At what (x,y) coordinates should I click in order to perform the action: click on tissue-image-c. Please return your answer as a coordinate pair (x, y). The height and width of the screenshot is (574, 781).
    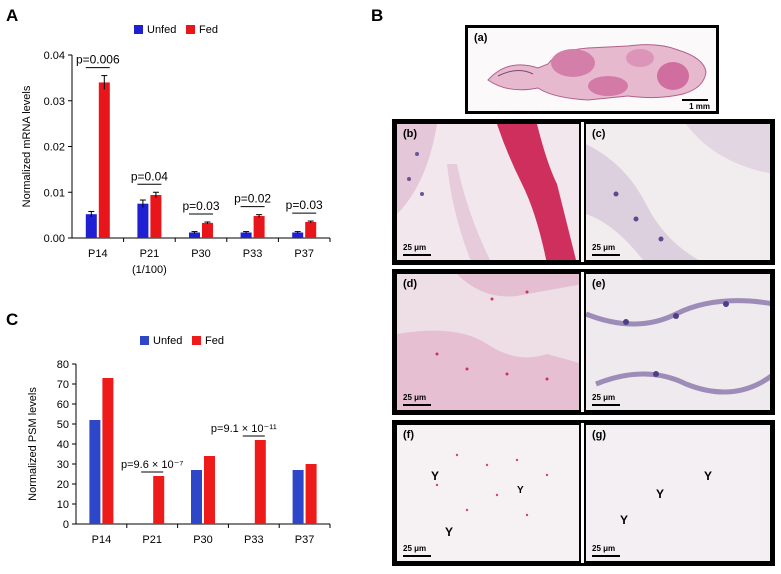
    Looking at the image, I should click on (678, 192).